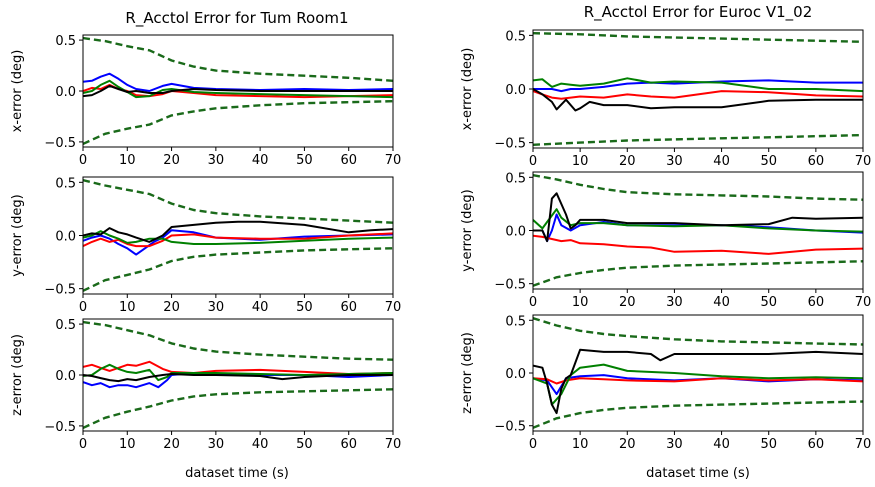 The height and width of the screenshot is (487, 875). What do you see at coordinates (816, 302) in the screenshot?
I see `euroc-y-x-tick-label-6: 60` at bounding box center [816, 302].